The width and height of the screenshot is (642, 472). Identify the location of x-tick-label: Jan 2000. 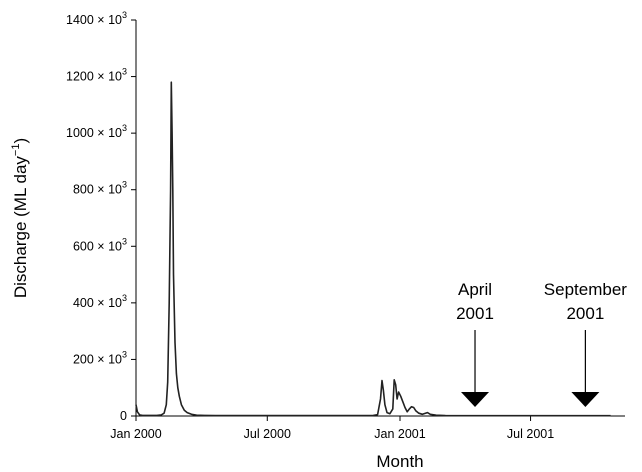
(135, 434).